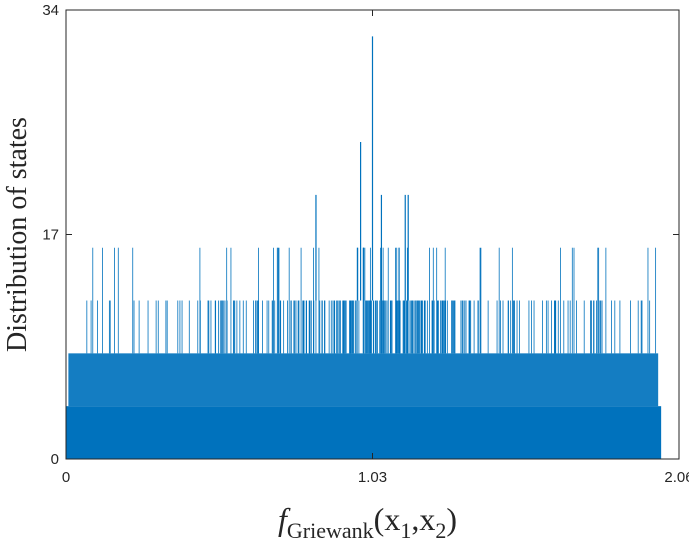 This screenshot has height=547, width=689. What do you see at coordinates (364, 432) in the screenshot?
I see `bar-base-fill` at bounding box center [364, 432].